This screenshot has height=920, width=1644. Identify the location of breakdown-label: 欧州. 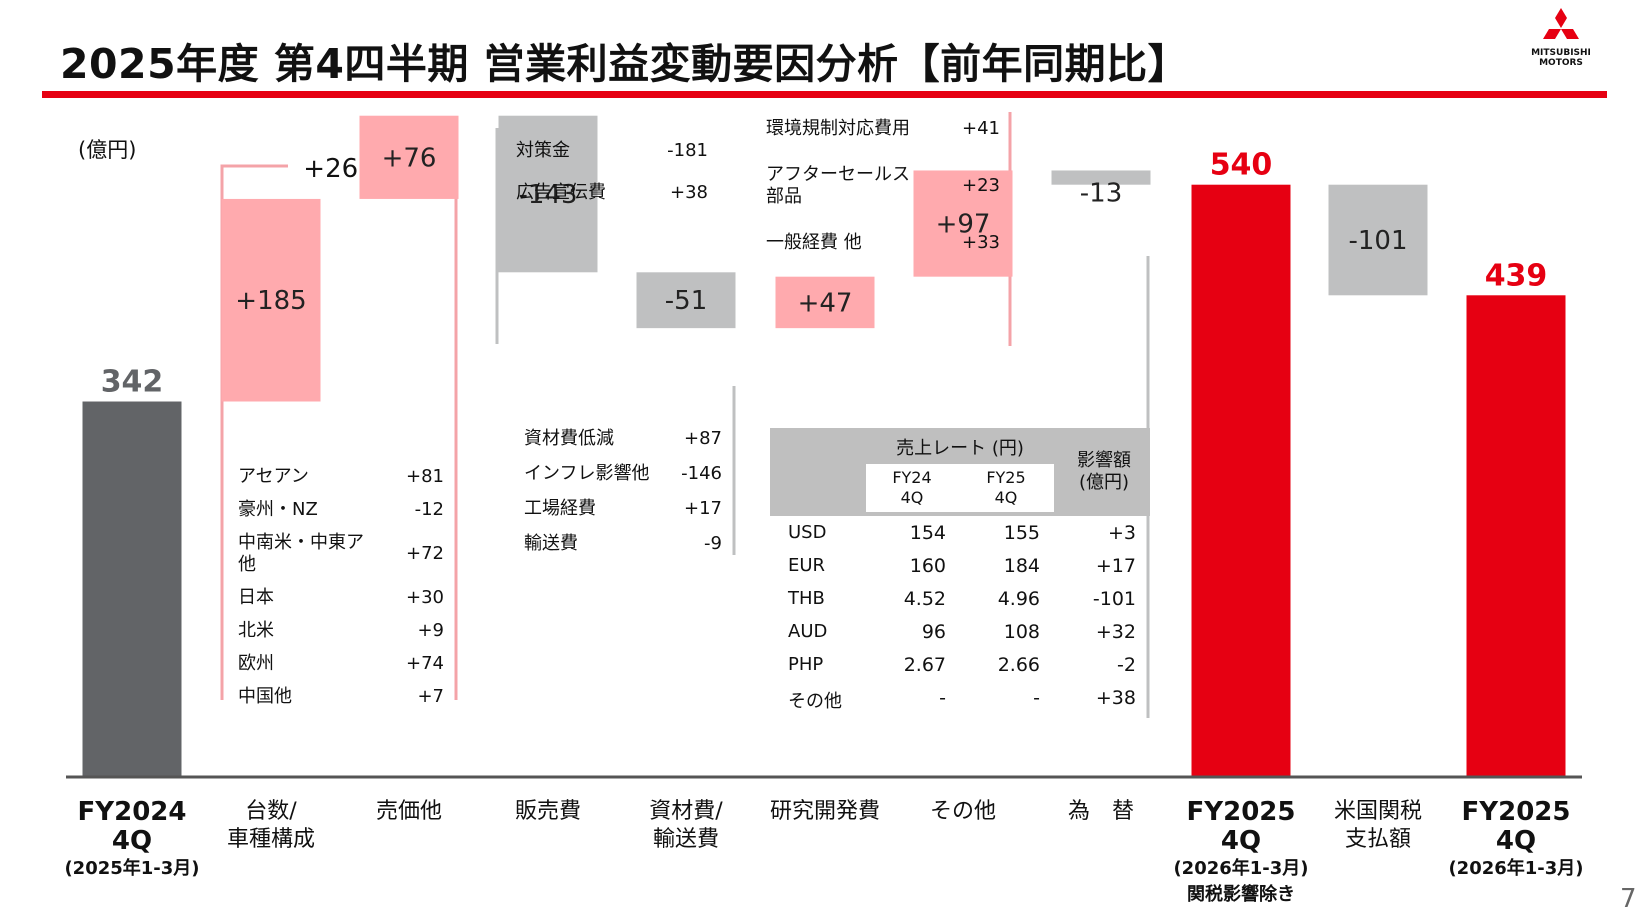
(256, 663).